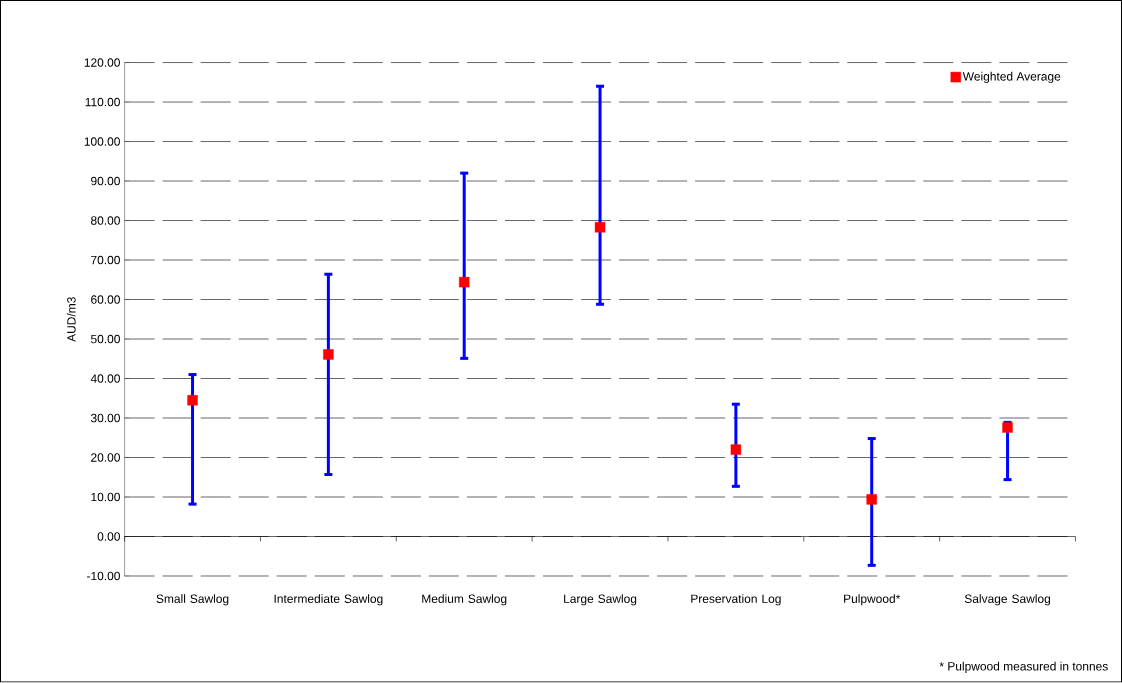 The image size is (1122, 683). What do you see at coordinates (600, 600) in the screenshot?
I see `x-tick-label: Large Sawlog` at bounding box center [600, 600].